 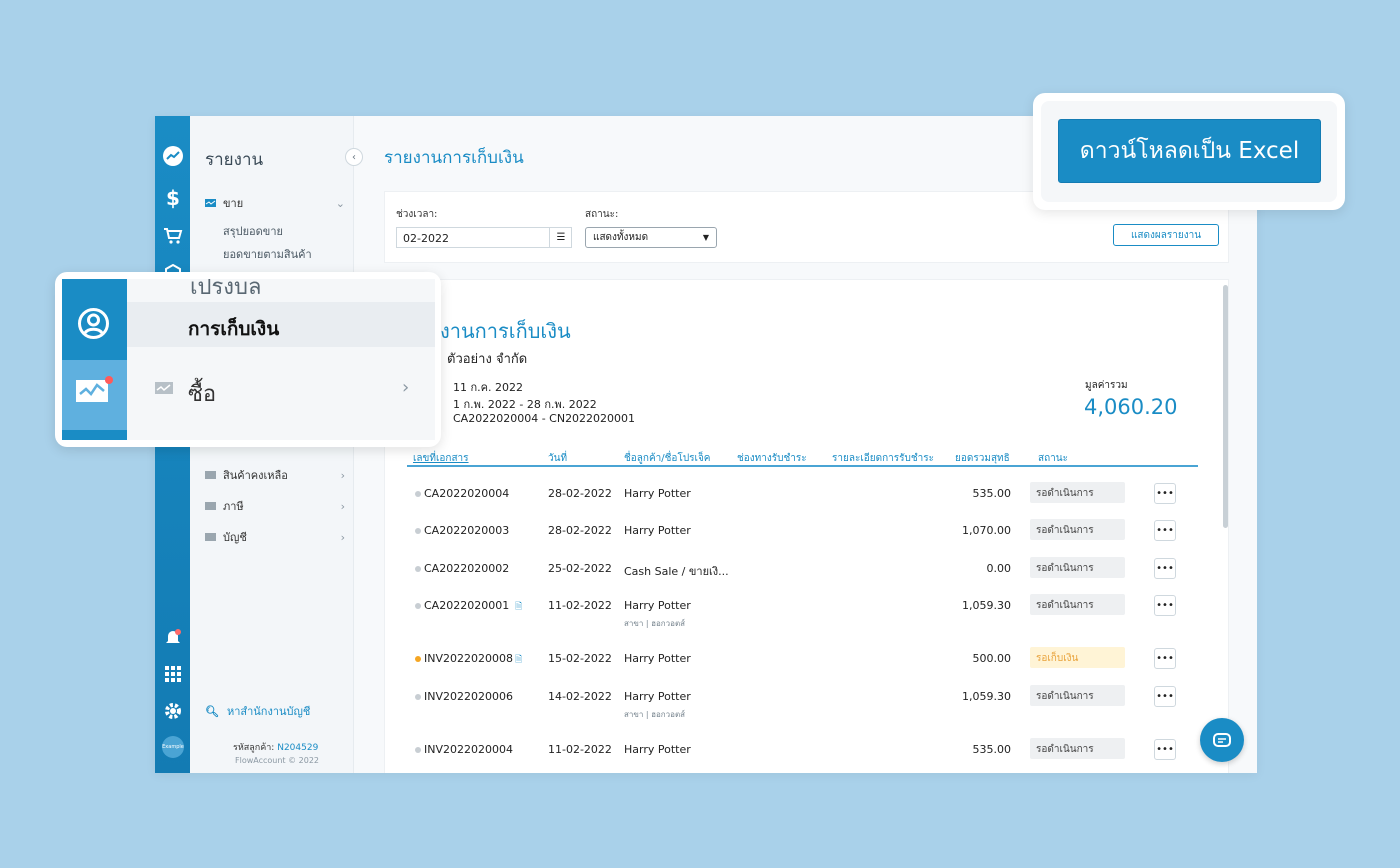 What do you see at coordinates (467, 530) in the screenshot?
I see `doc-number-link: CA2022020003` at bounding box center [467, 530].